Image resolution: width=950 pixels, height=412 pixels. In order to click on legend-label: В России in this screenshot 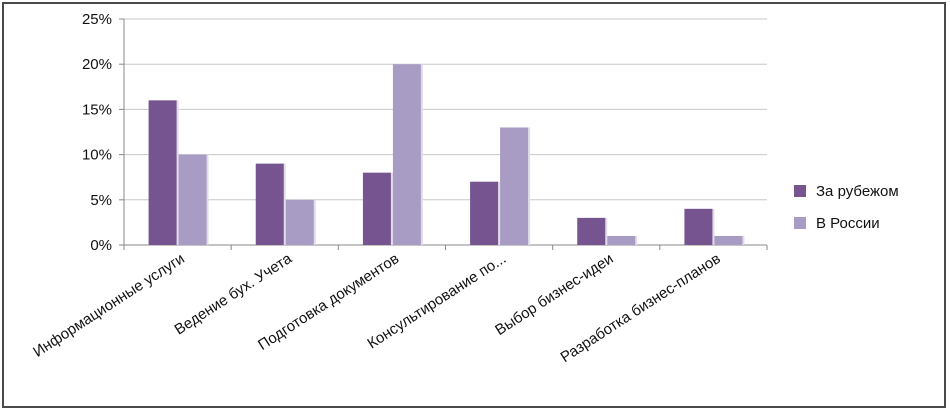, I will do `click(848, 223)`.